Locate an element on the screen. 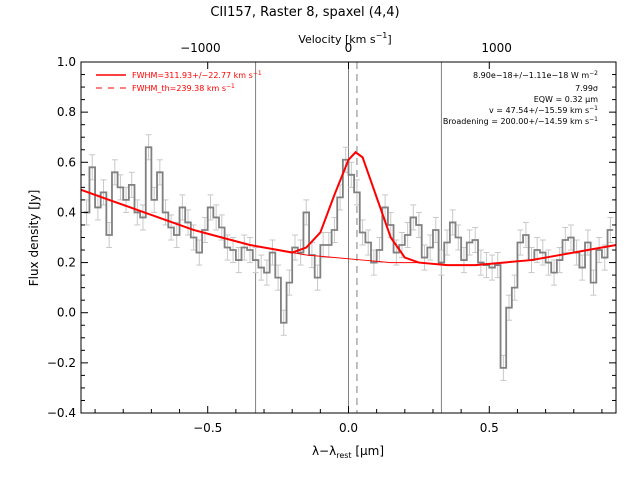  legend-label-fwhm-th: FWHM_th=239.38 km s−1 is located at coordinates (183, 88).